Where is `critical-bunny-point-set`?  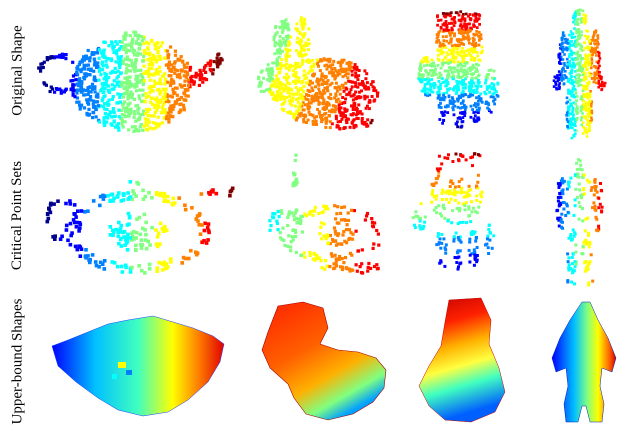 critical-bunny-point-set is located at coordinates (320, 217).